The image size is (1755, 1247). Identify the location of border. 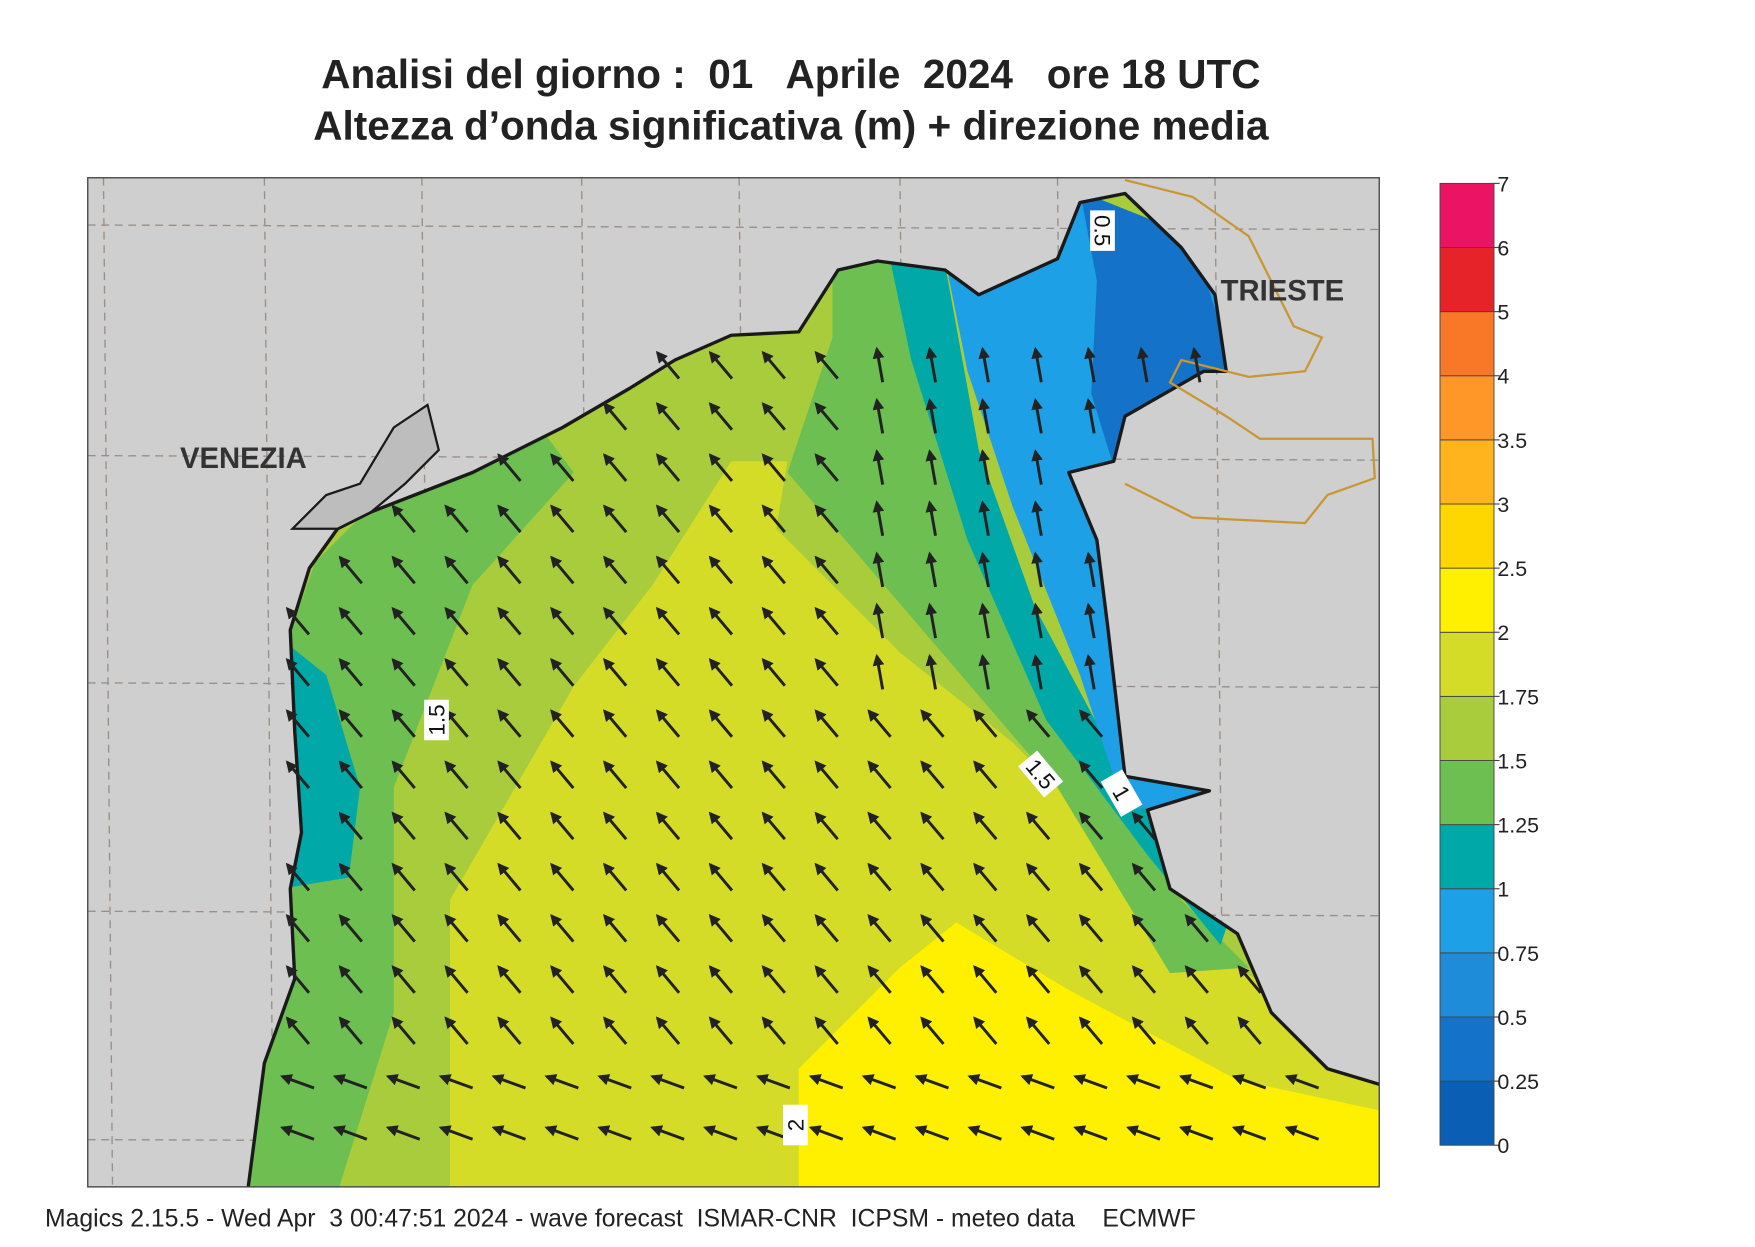
(1250, 351).